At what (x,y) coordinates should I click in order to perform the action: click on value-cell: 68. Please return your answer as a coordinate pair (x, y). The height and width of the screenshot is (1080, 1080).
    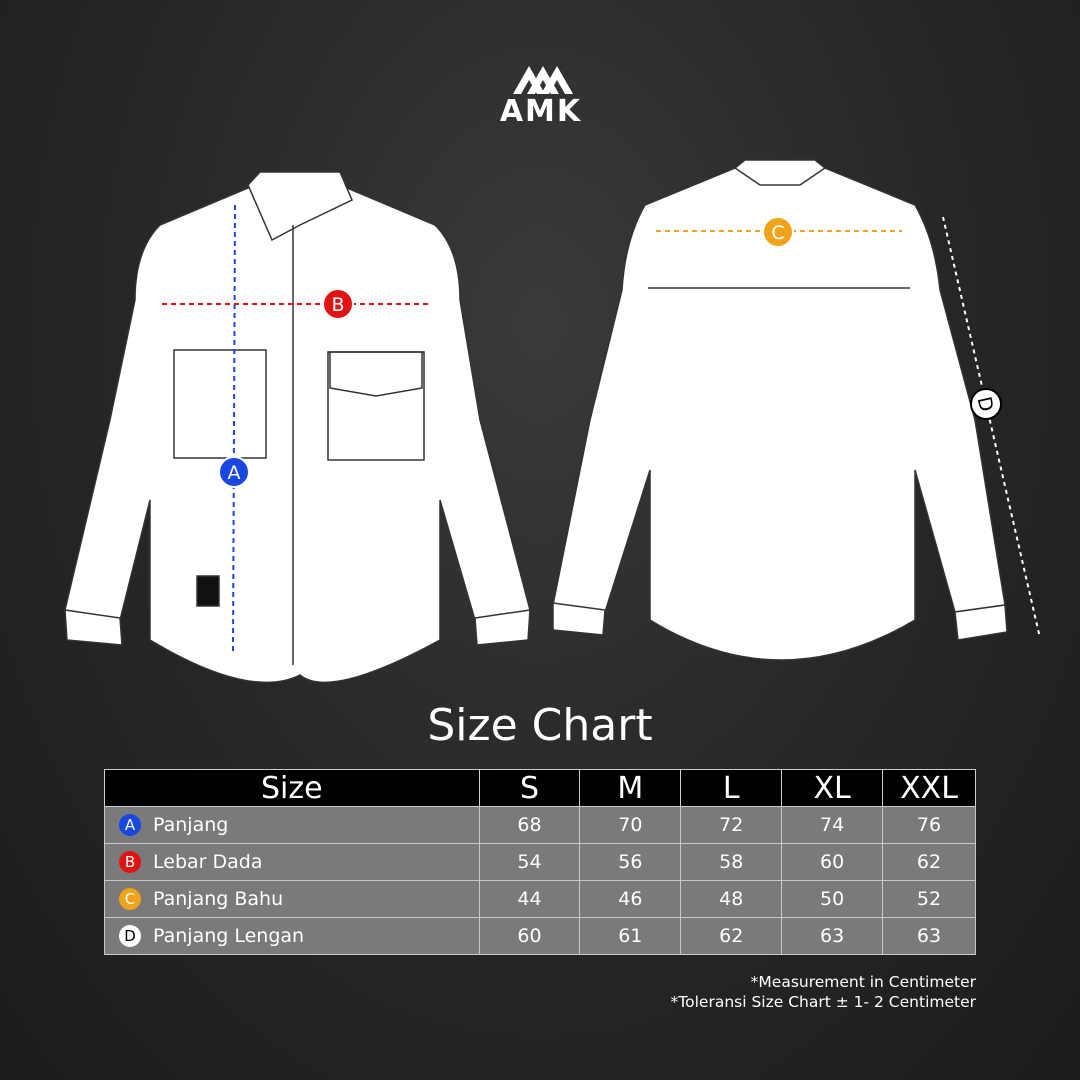
    Looking at the image, I should click on (529, 825).